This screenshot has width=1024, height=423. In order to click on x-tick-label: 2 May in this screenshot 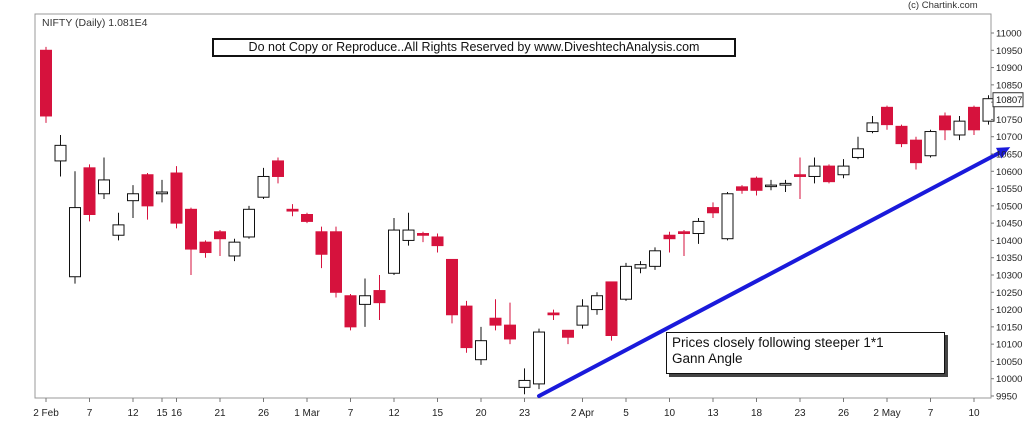, I will do `click(886, 413)`.